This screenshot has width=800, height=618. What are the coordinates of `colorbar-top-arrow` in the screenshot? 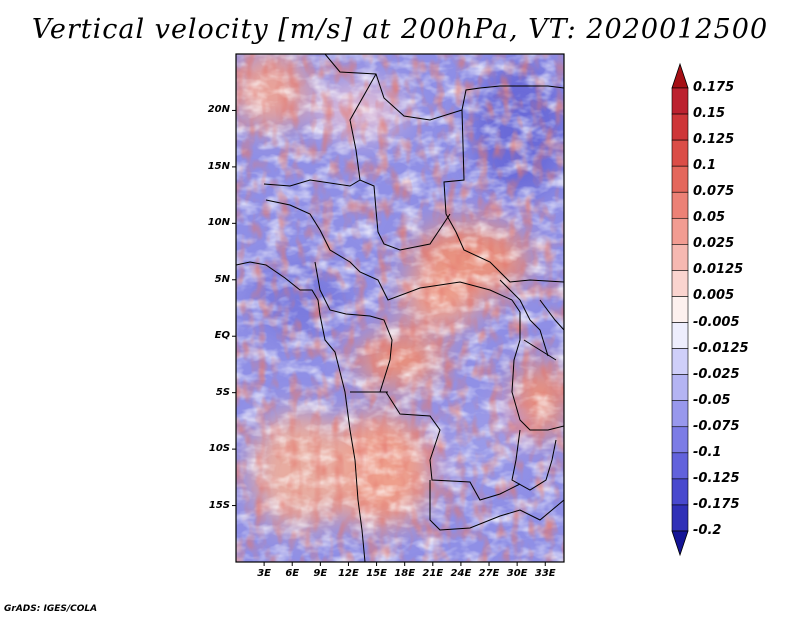 It's located at (680, 75).